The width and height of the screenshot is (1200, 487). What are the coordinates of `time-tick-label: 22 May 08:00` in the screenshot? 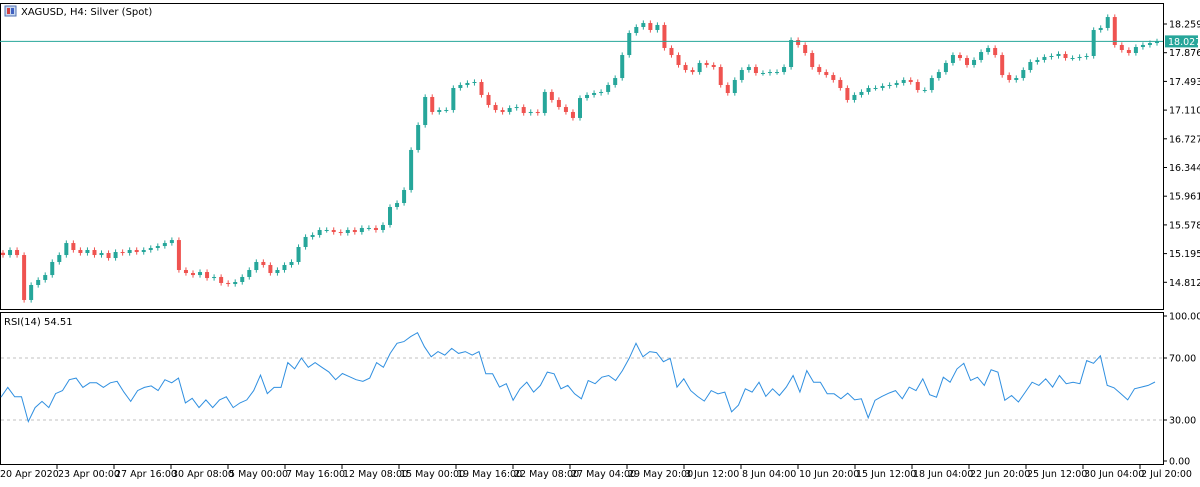 It's located at (546, 474).